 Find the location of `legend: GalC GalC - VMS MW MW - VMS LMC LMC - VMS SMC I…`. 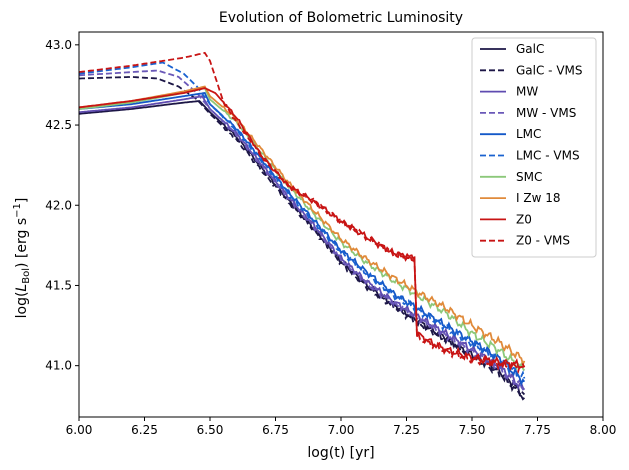

legend: GalC GalC - VMS MW MW - VMS LMC LMC - VMS SMC I… is located at coordinates (534, 147).